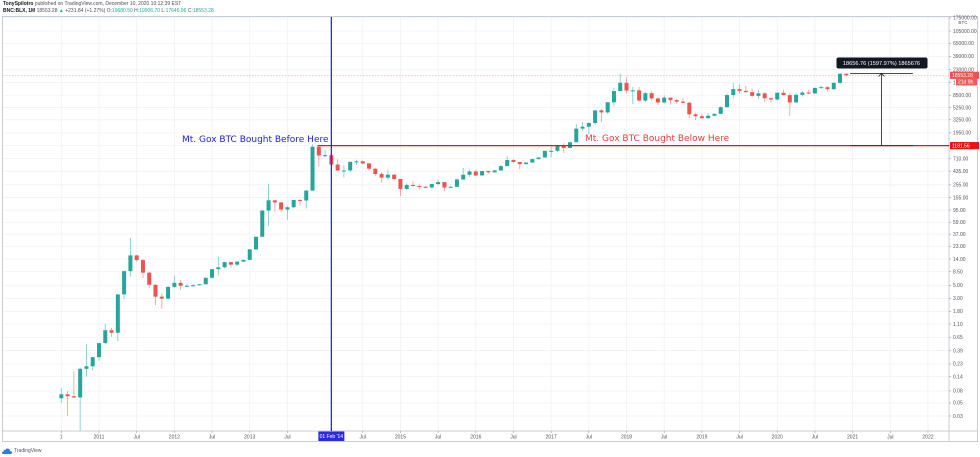 This screenshot has width=980, height=457. What do you see at coordinates (657, 139) in the screenshot?
I see `annotation-bought-below: Mt. Gox BTC Bought Below Here` at bounding box center [657, 139].